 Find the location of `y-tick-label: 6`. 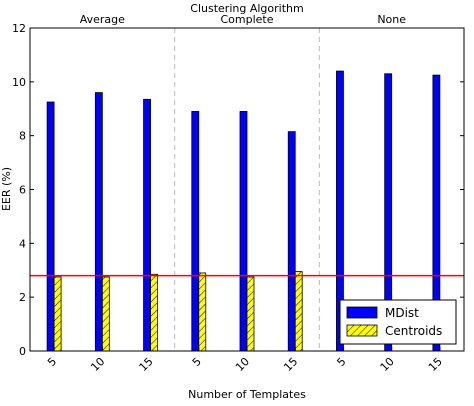

y-tick-label: 6 is located at coordinates (22, 190).